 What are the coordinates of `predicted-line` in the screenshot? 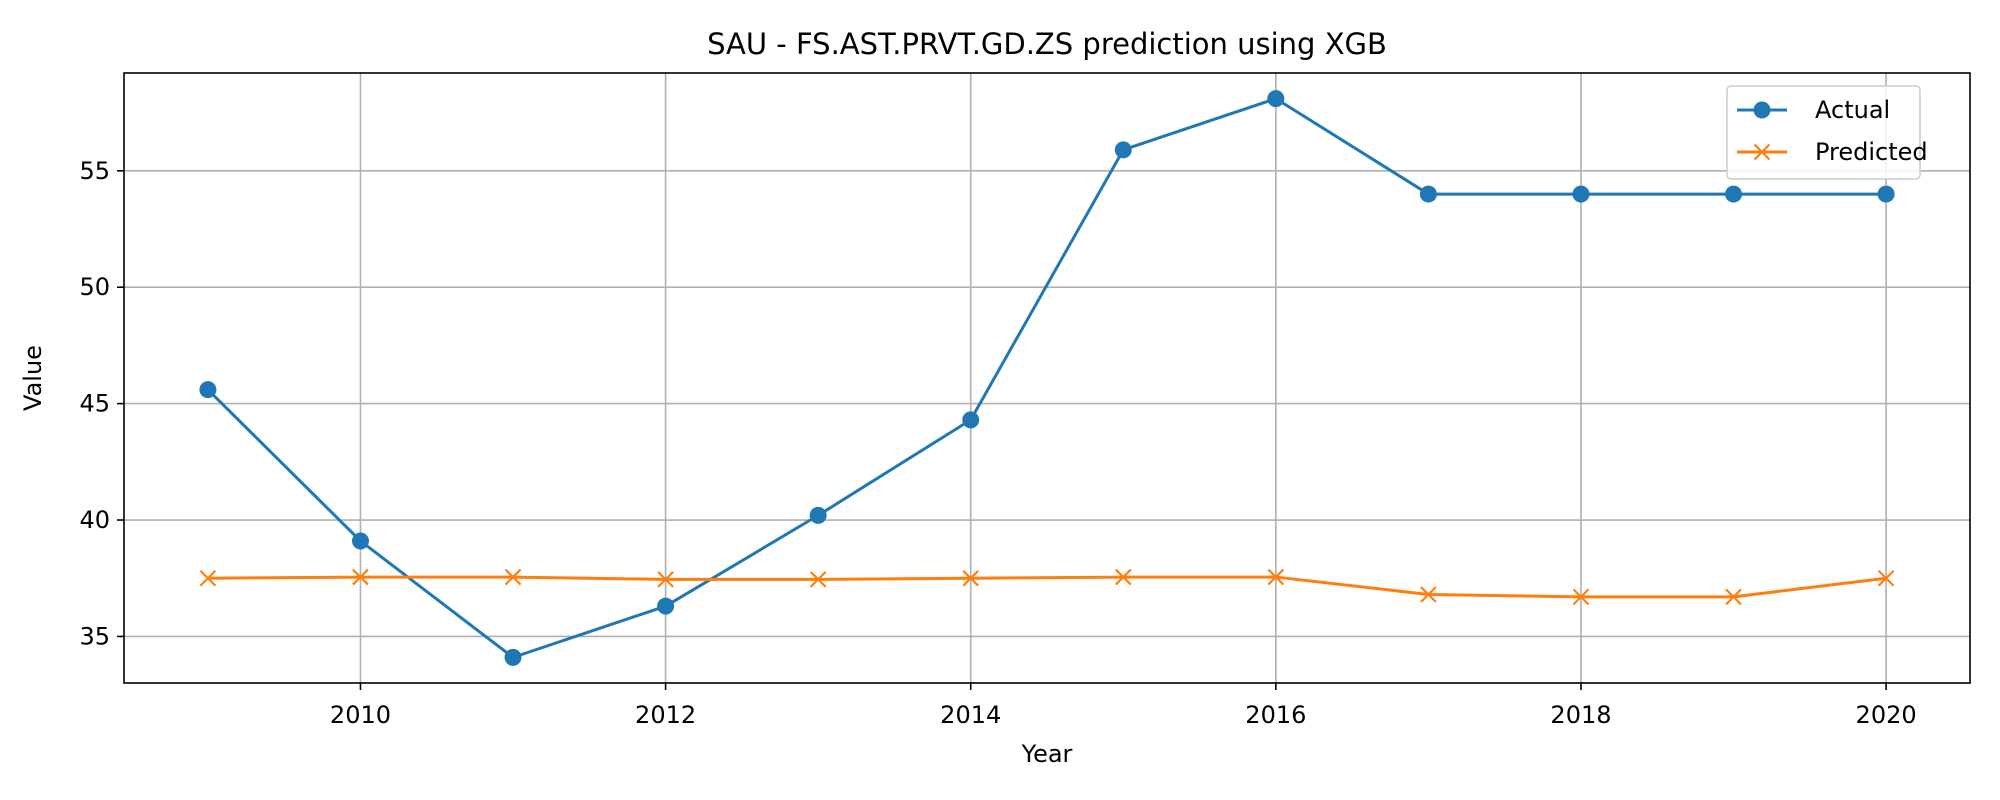 It's located at (1047, 587).